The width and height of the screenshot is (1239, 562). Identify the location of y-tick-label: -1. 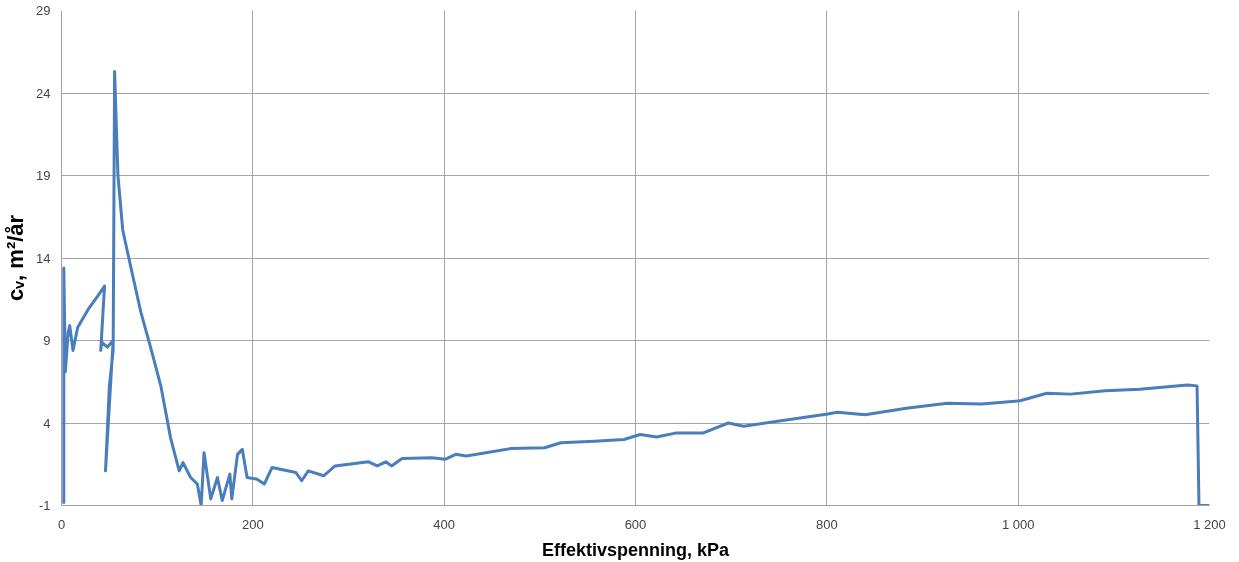
(44, 505).